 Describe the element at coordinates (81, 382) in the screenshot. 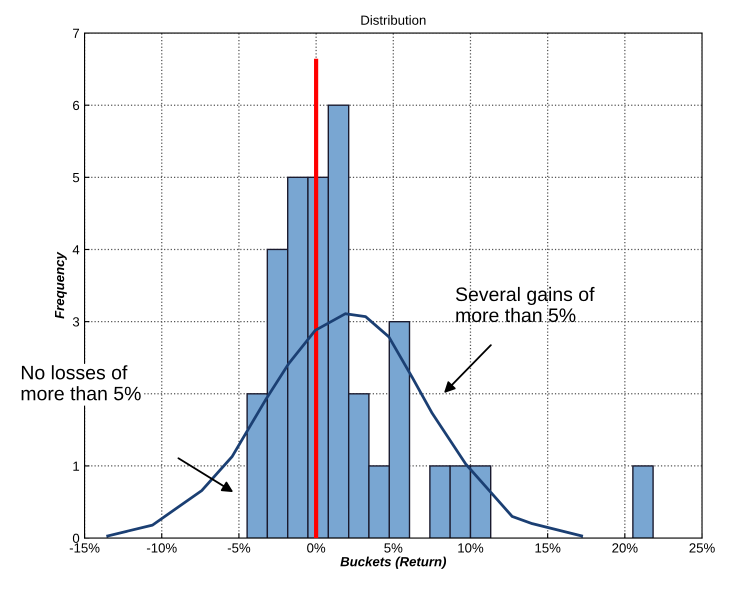

I see `annotation: No losses of more than 5%` at that location.